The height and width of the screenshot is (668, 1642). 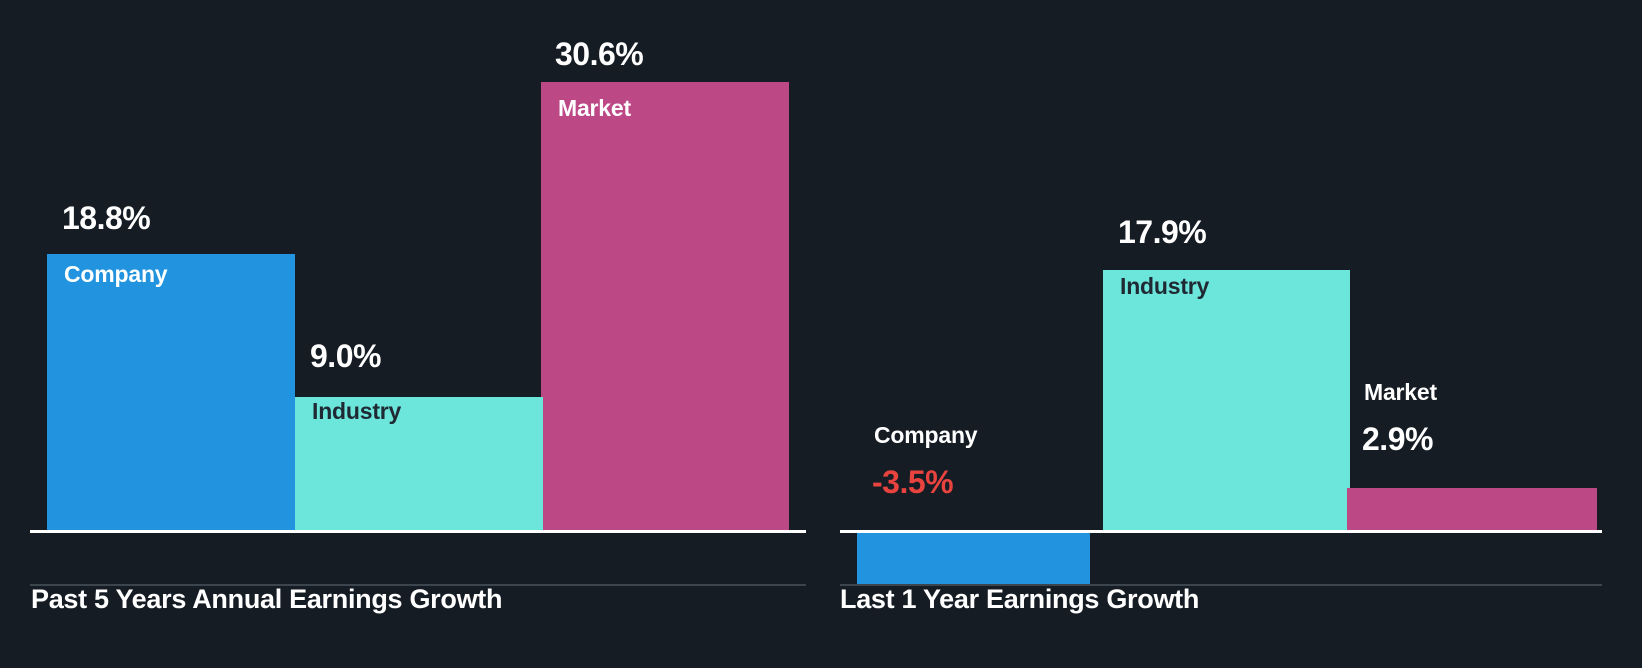 I want to click on value-label-market-right: 2.9%, so click(x=1397, y=439).